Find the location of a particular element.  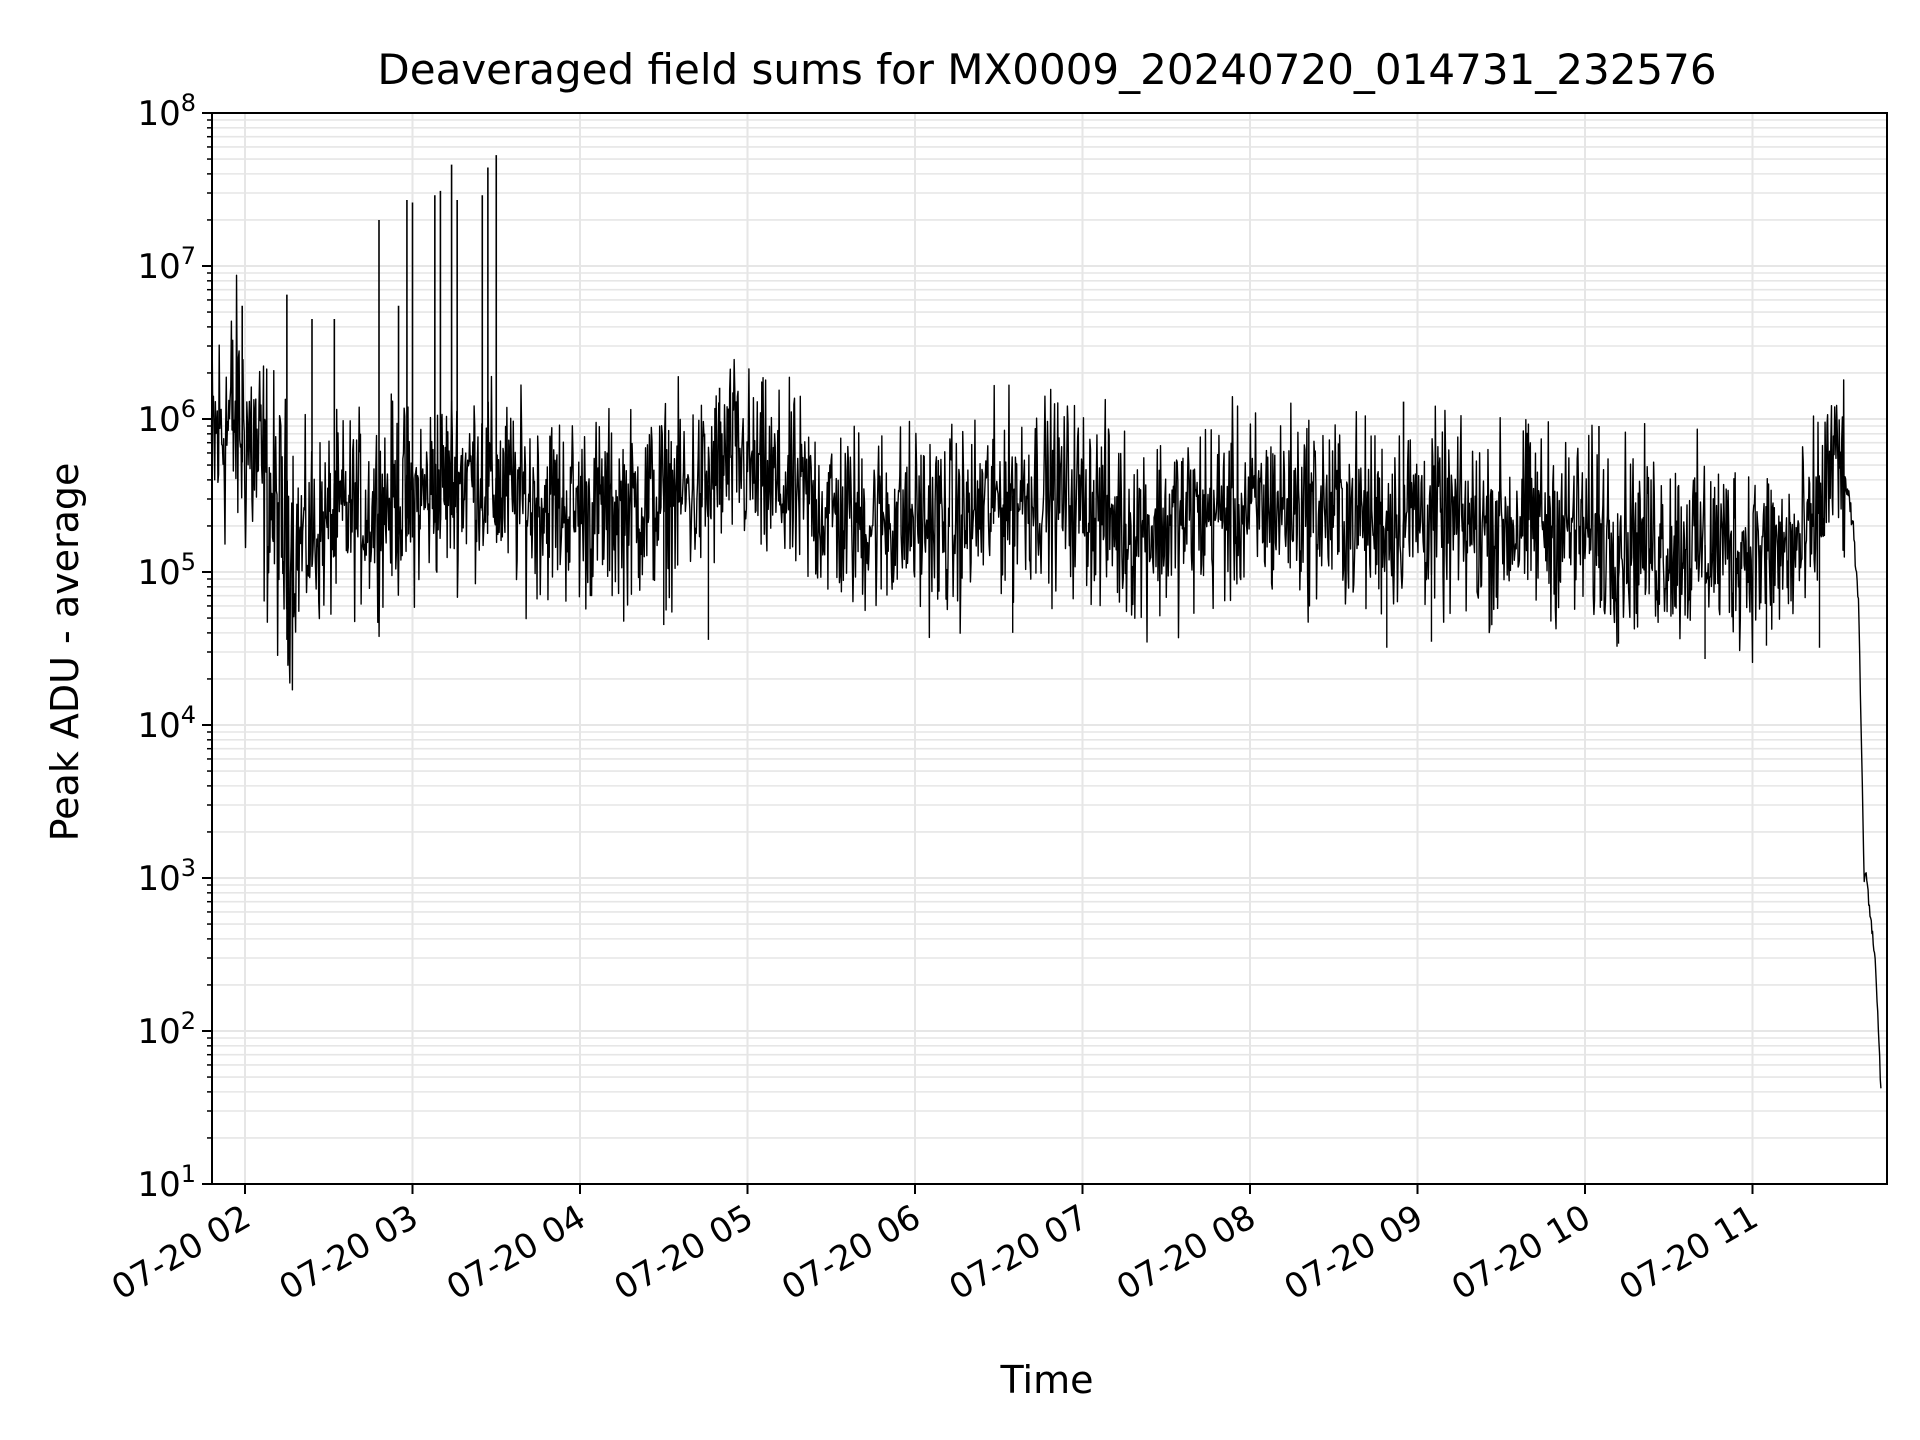

y-axis-label: Peak ADU - average is located at coordinates (65, 652).